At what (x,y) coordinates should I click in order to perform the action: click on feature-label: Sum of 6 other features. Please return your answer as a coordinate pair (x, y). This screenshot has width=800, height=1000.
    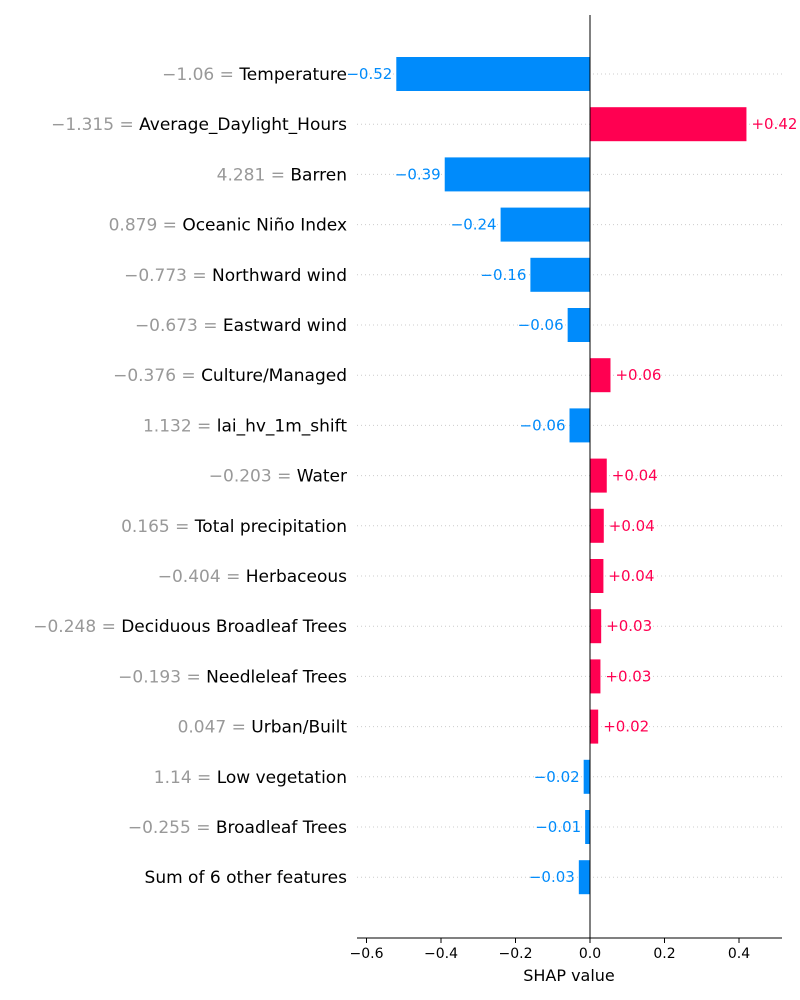
    Looking at the image, I should click on (246, 878).